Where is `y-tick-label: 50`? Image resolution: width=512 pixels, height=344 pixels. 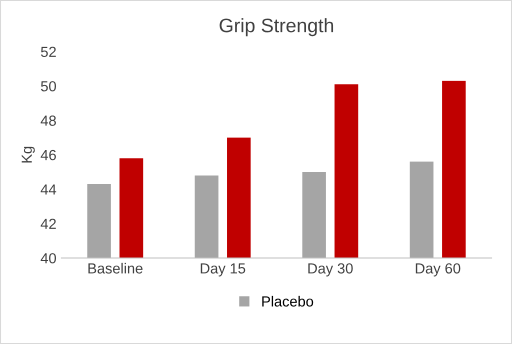 y-tick-label: 50 is located at coordinates (48, 86).